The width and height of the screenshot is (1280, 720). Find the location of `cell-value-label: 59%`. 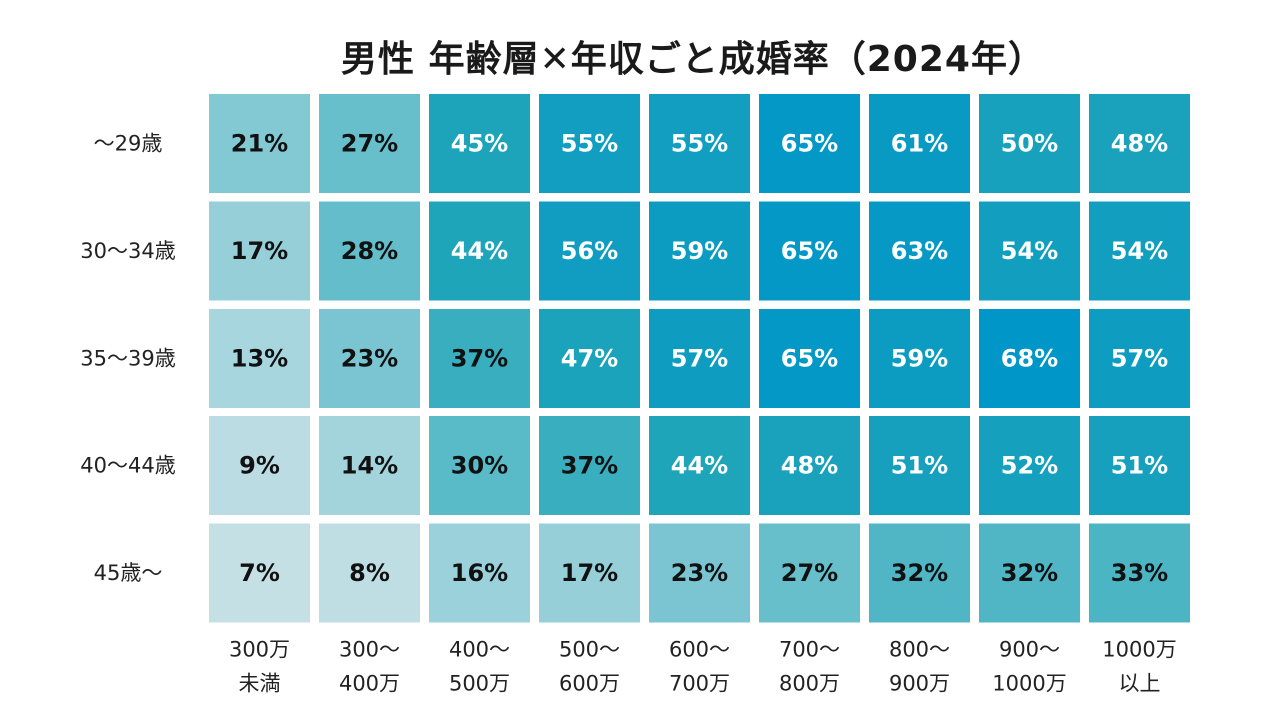

cell-value-label: 59% is located at coordinates (919, 358).